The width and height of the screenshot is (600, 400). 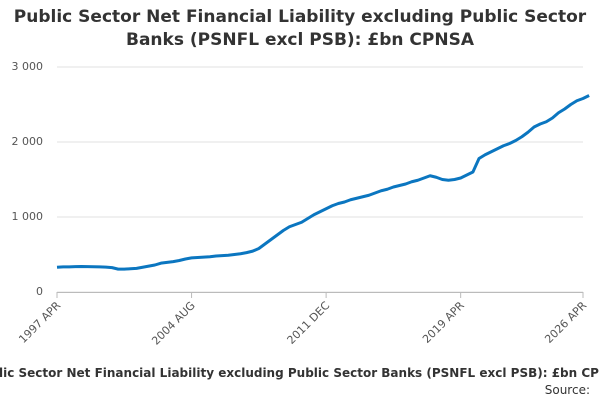 What do you see at coordinates (309, 323) in the screenshot?
I see `x-tick-label: 2011 DEC` at bounding box center [309, 323].